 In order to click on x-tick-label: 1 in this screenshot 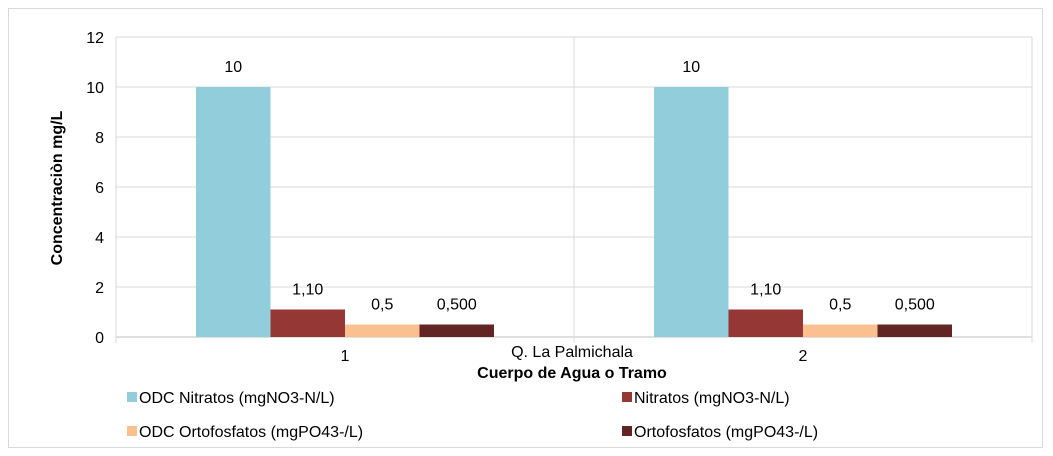, I will do `click(345, 356)`.